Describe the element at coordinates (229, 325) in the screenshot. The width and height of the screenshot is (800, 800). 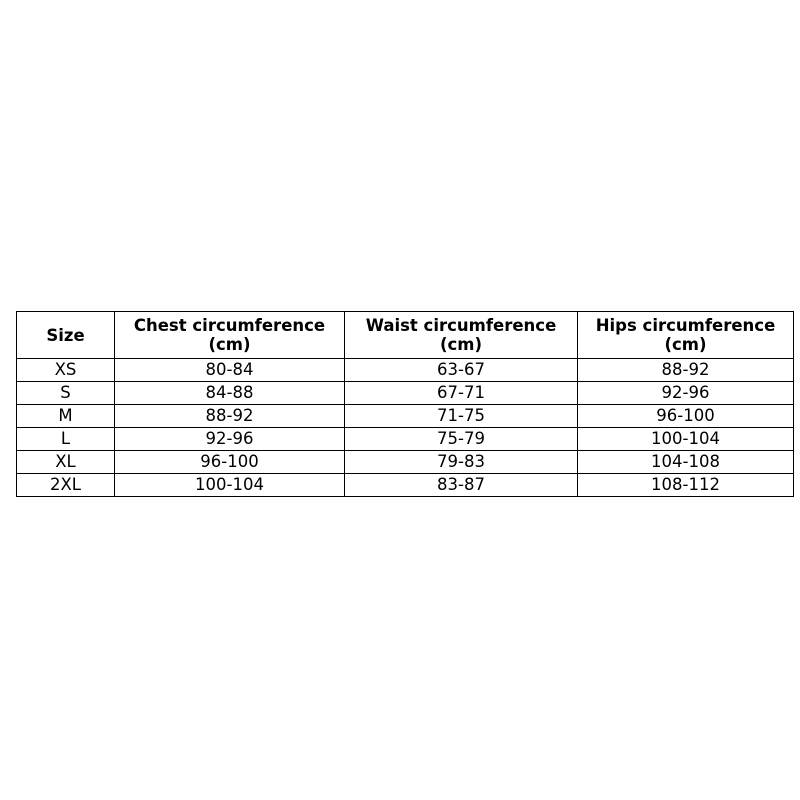
I see `column-header-chest-label: Chest circumference` at that location.